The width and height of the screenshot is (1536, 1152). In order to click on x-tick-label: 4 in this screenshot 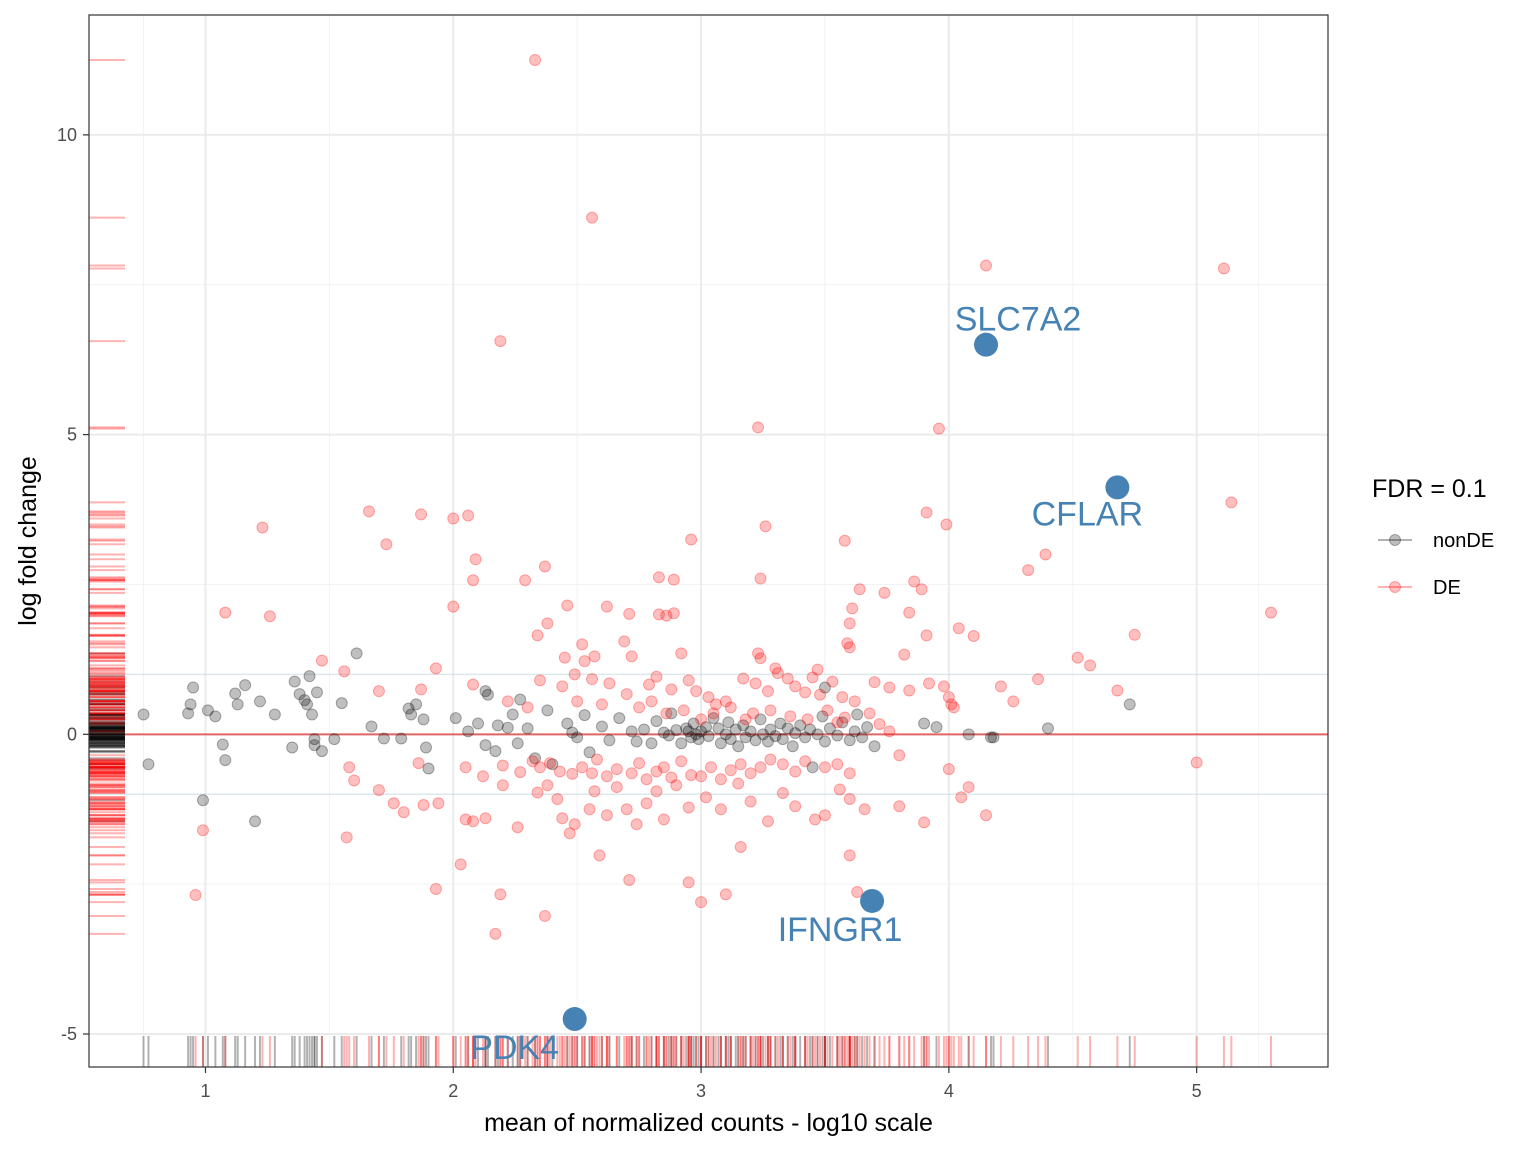, I will do `click(949, 1091)`.